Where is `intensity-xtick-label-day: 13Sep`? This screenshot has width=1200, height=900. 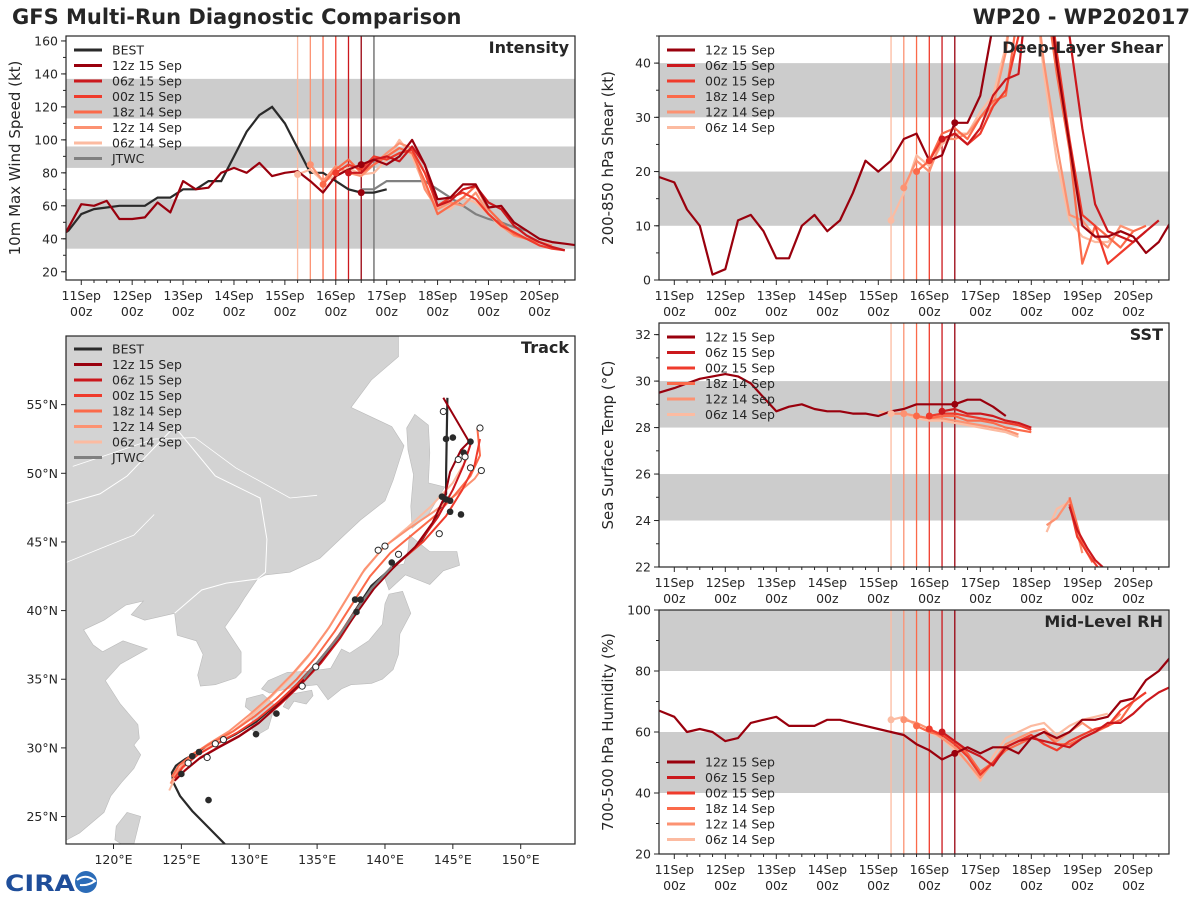 intensity-xtick-label-day: 13Sep is located at coordinates (183, 295).